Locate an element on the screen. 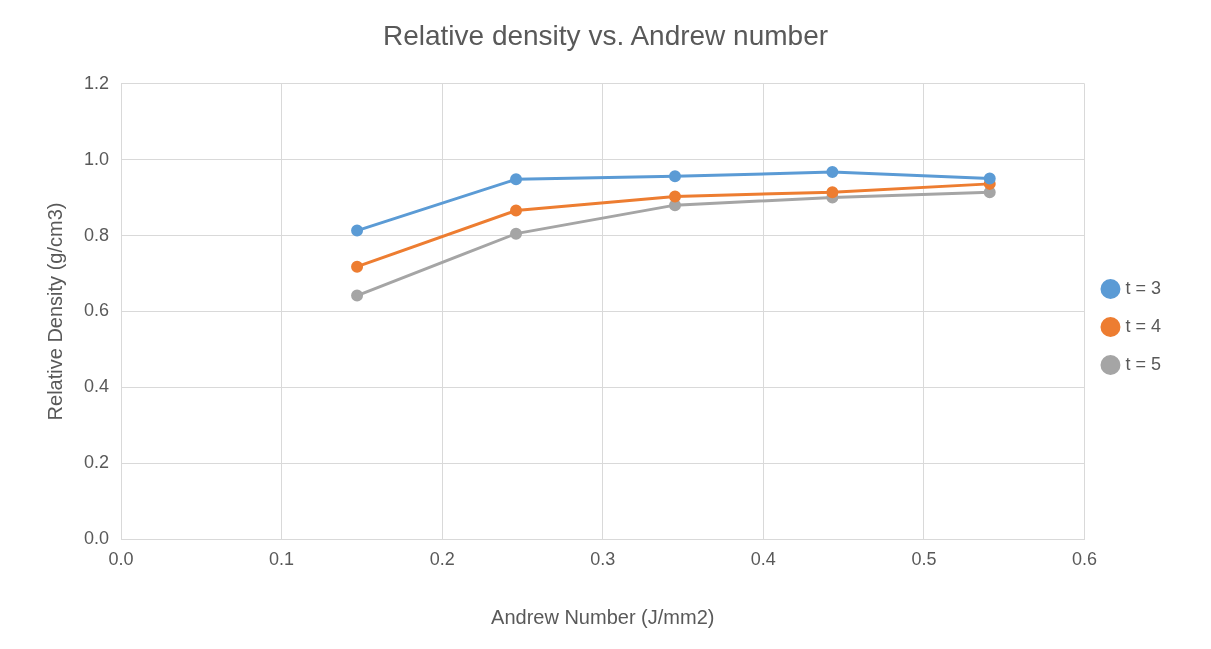 The height and width of the screenshot is (649, 1211). x-tick-label: 0.6 is located at coordinates (1084, 559).